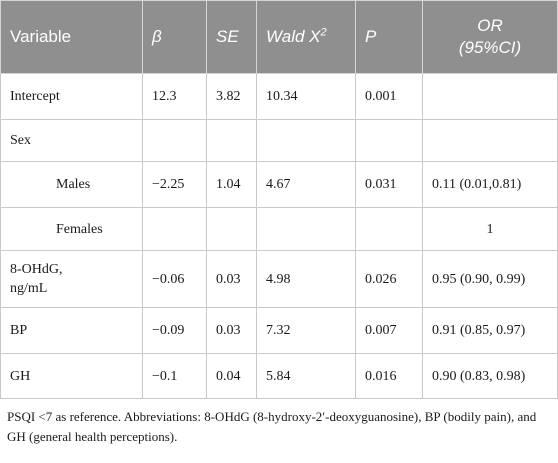  I want to click on cell-variable: Intercept, so click(71, 96).